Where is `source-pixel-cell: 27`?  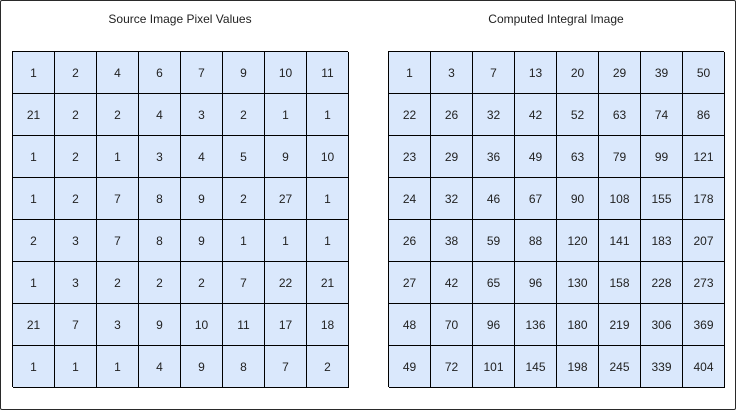 source-pixel-cell: 27 is located at coordinates (286, 199).